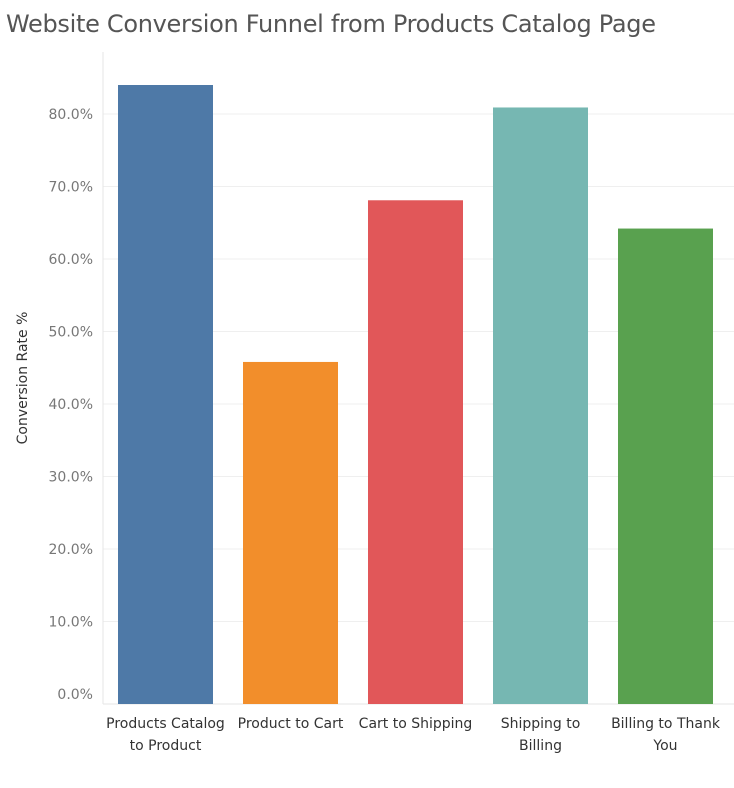 This screenshot has width=734, height=788. I want to click on y-tick-label: 70.0%, so click(71, 188).